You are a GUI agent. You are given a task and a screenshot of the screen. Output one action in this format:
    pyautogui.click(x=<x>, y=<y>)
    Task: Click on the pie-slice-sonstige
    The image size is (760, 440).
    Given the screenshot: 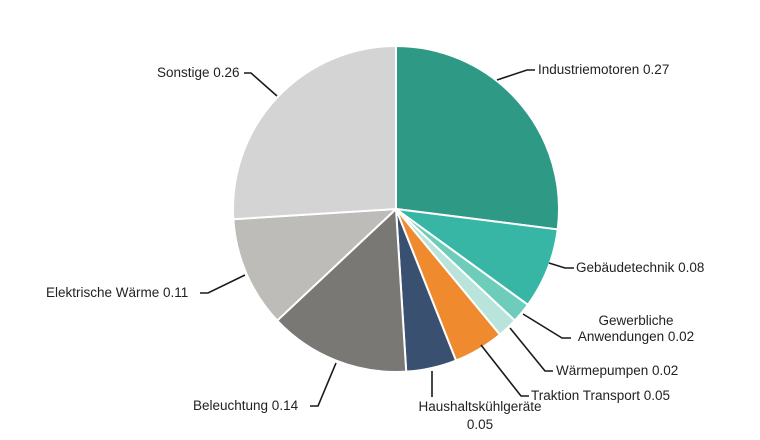 What is the action you would take?
    pyautogui.click(x=314, y=133)
    